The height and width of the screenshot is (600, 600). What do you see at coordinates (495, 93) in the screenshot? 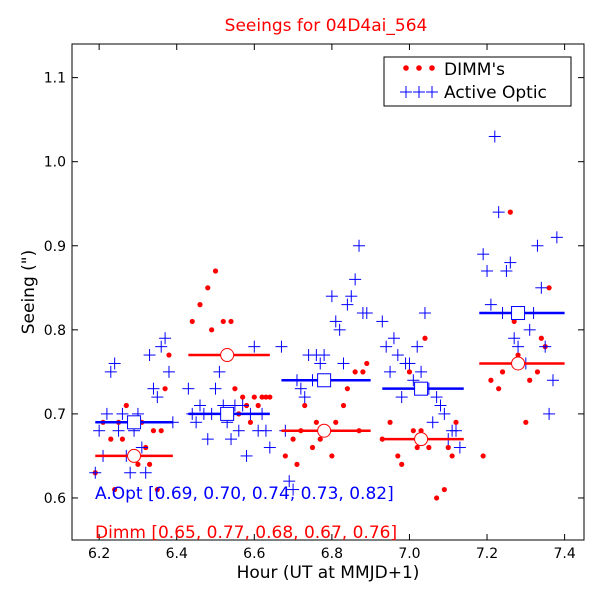
I see `legend-aopt-label: Active Optic` at bounding box center [495, 93].